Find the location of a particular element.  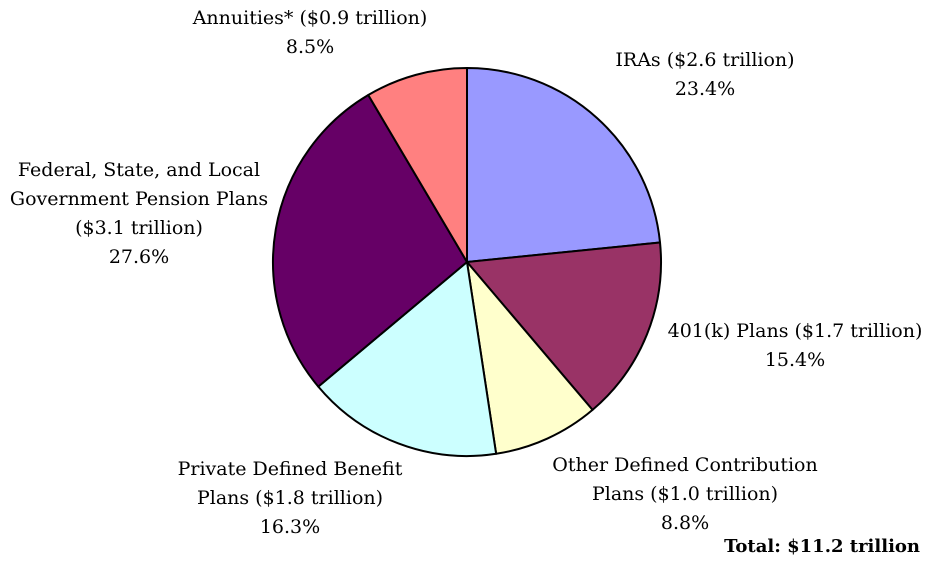

slice-label-iras: IRAs ($2.6 trillion) 23.4% is located at coordinates (705, 75).